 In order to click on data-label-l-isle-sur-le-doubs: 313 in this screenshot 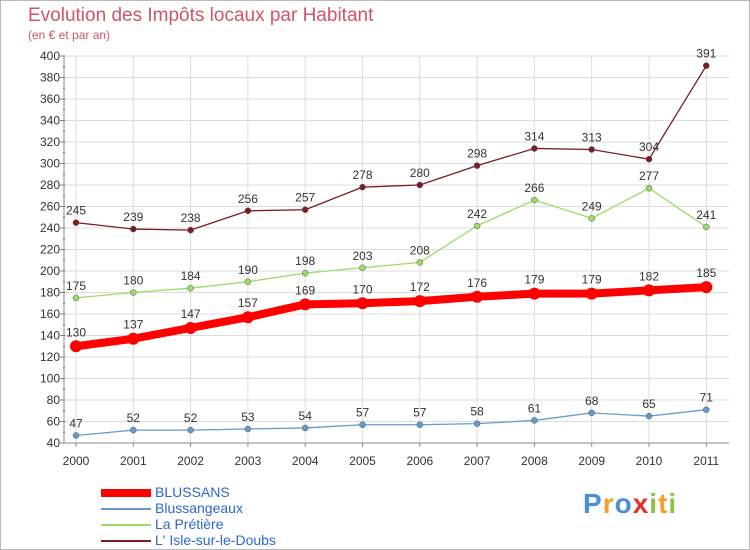, I will do `click(592, 138)`.